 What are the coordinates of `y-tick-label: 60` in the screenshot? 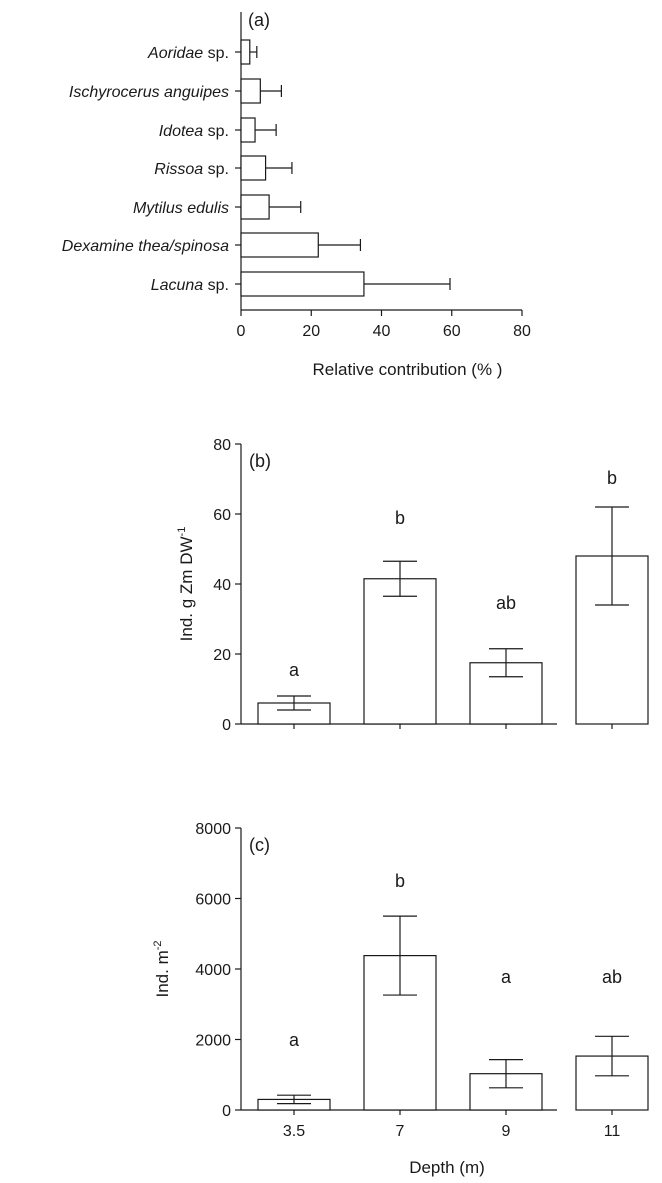 It's located at (222, 515).